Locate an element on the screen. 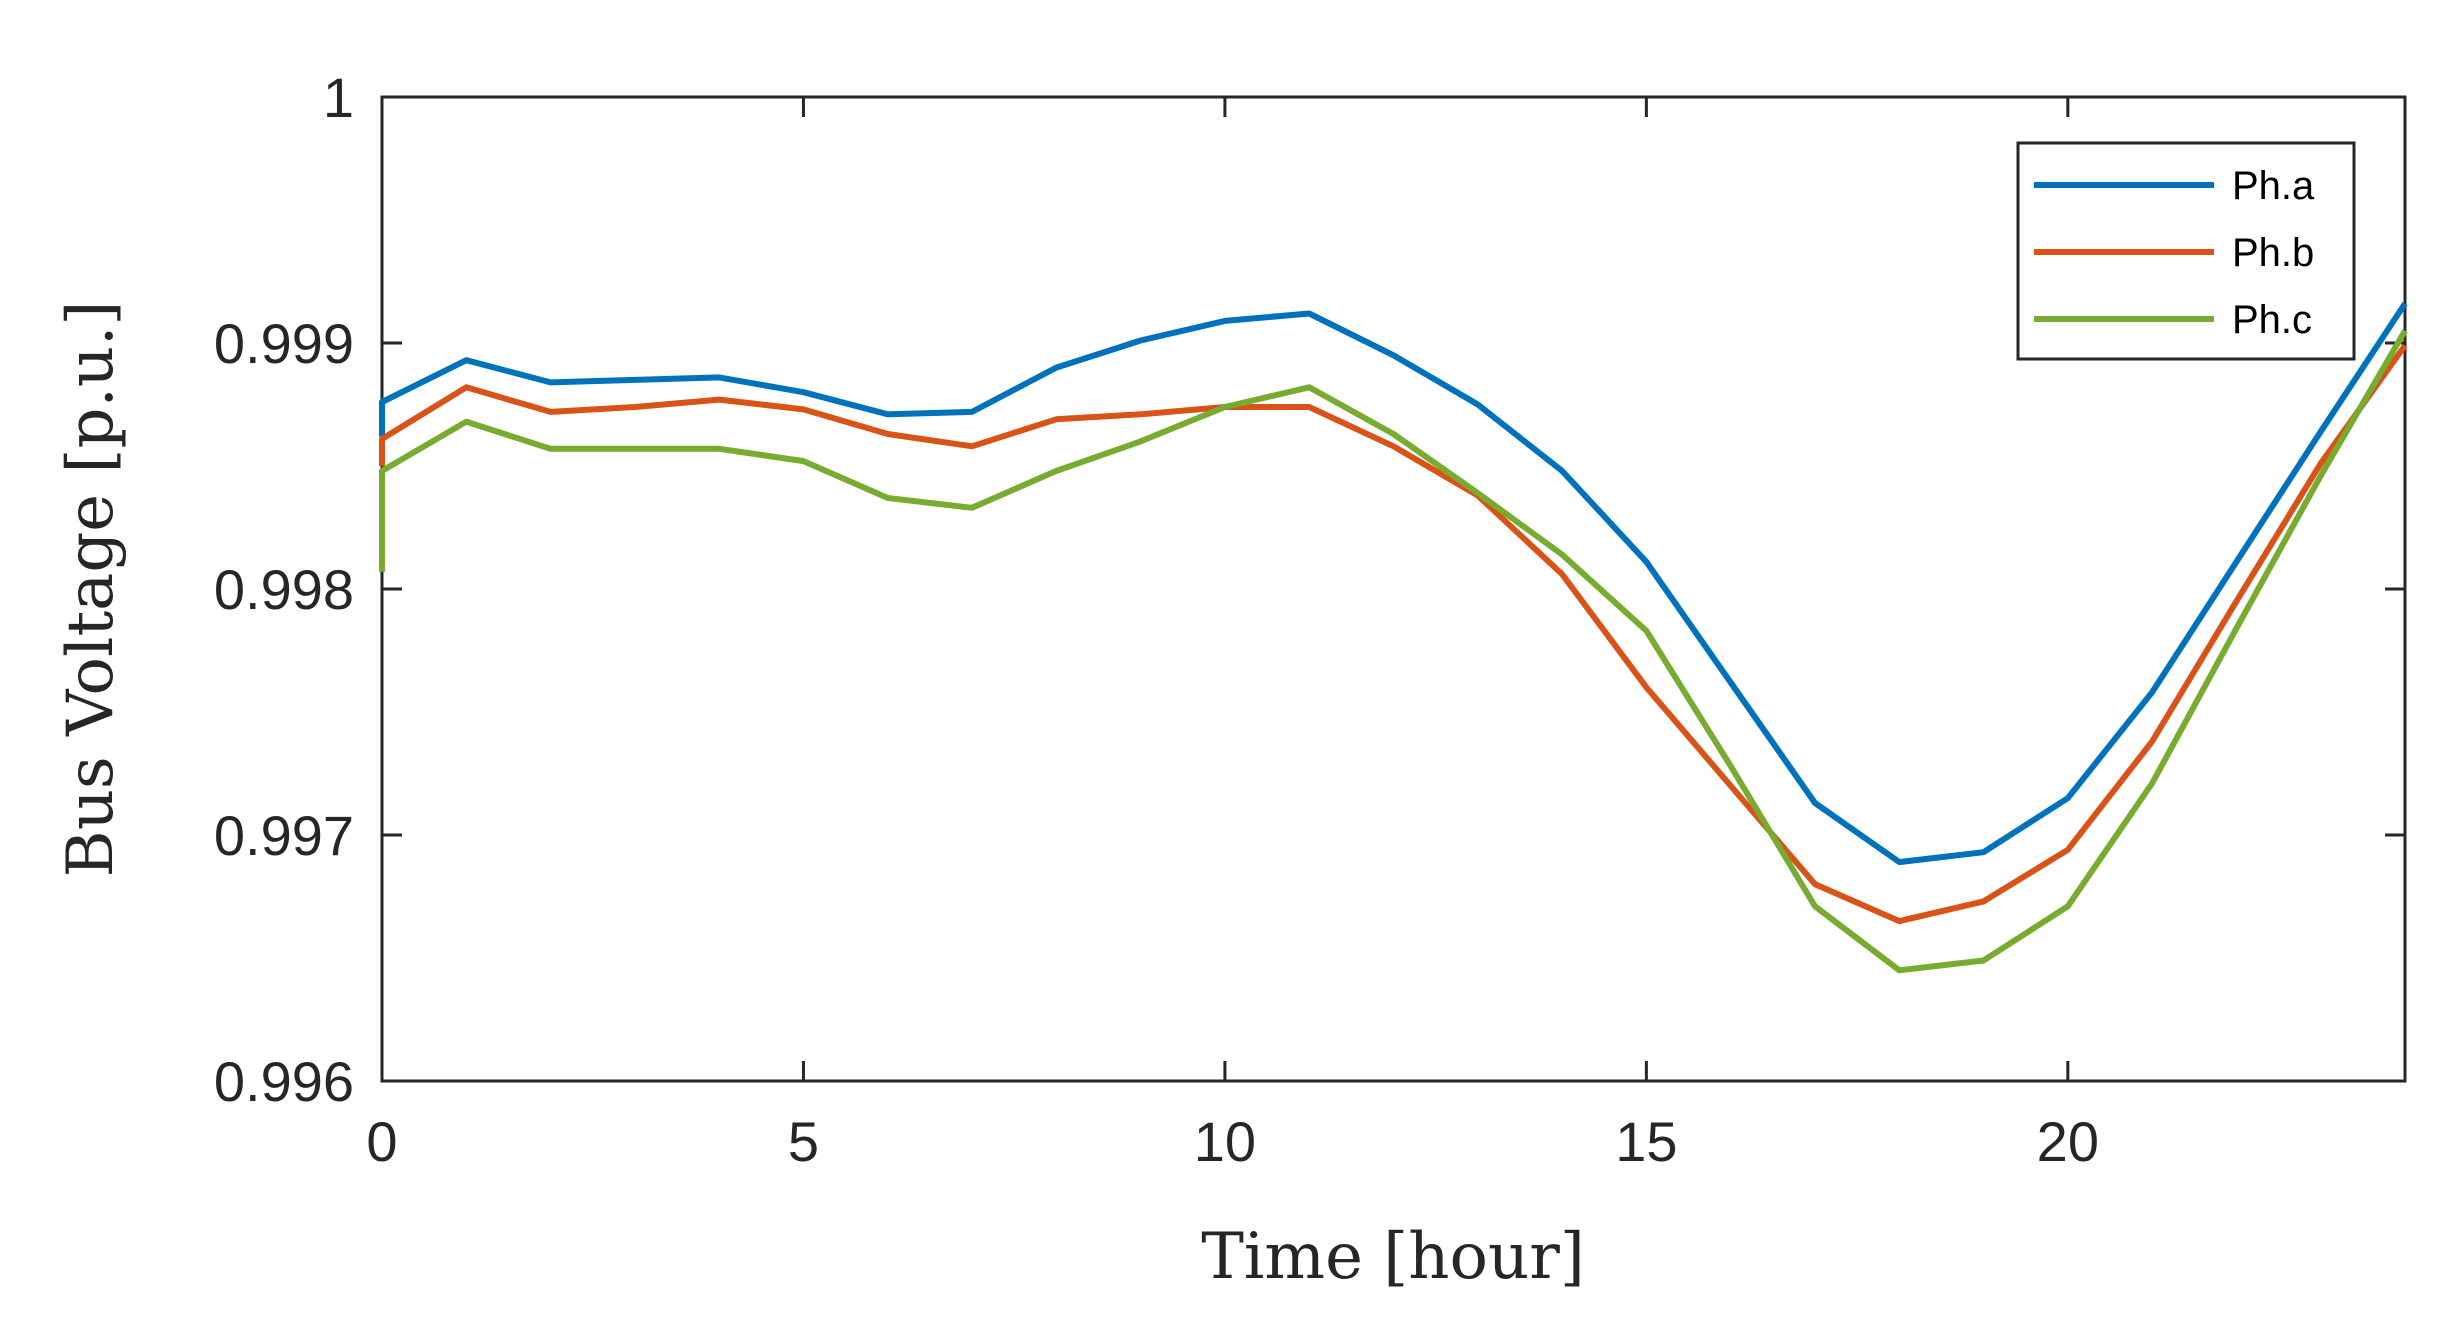  y-tick-label: 0.998 is located at coordinates (284, 589).